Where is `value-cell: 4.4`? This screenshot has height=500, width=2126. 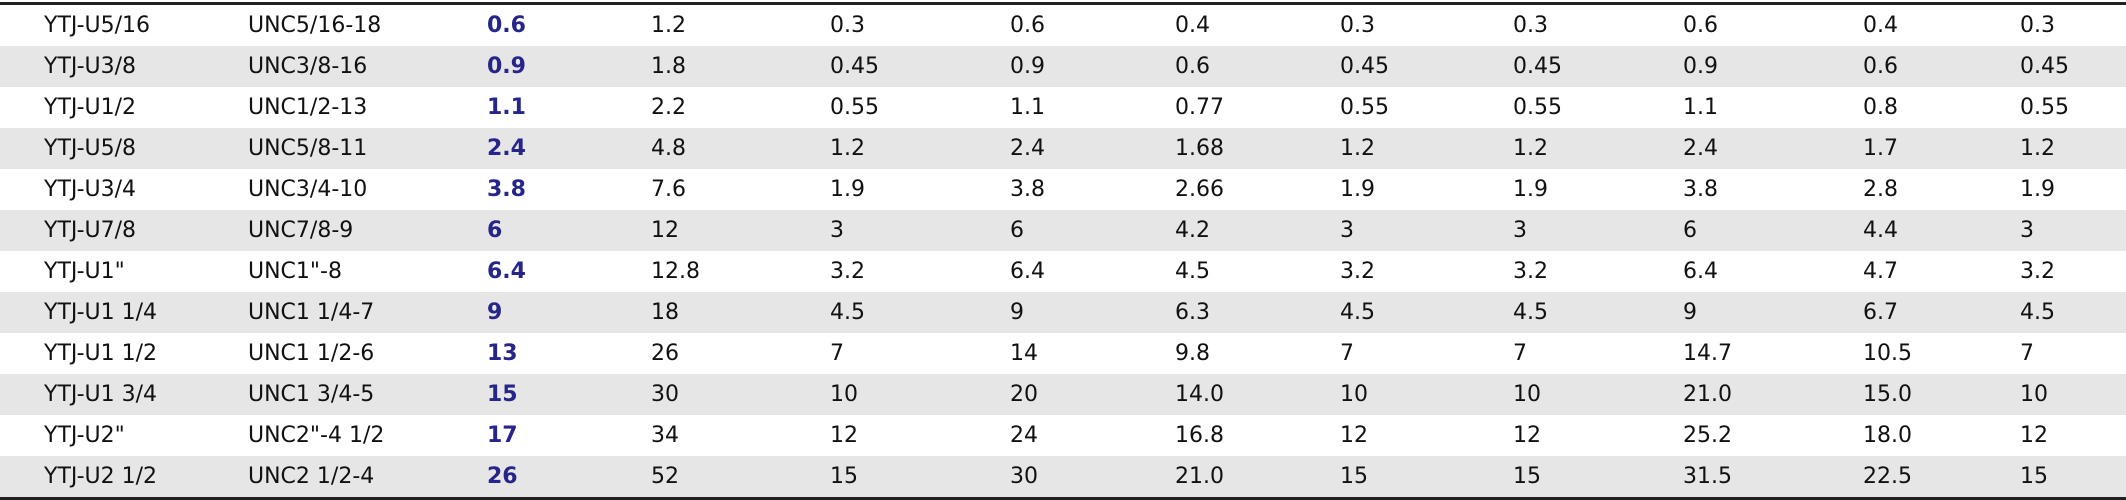 value-cell: 4.4 is located at coordinates (1941, 230).